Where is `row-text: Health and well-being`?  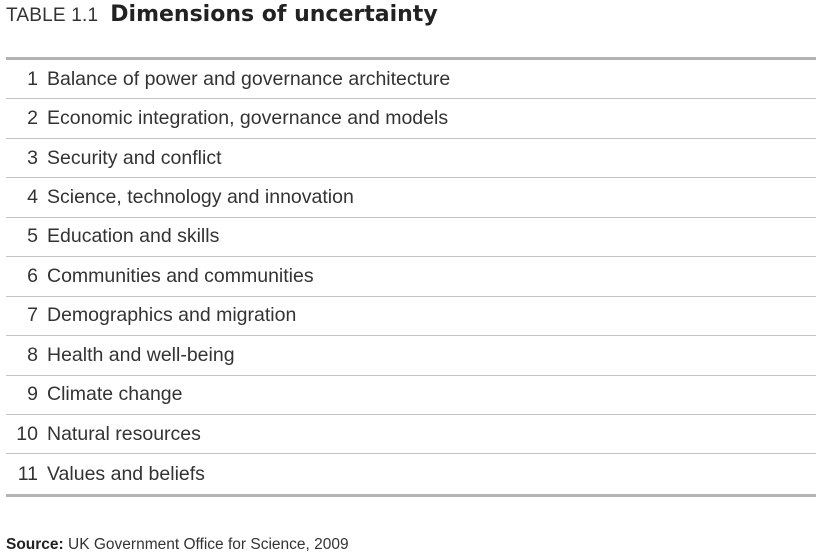 row-text: Health and well-being is located at coordinates (141, 354).